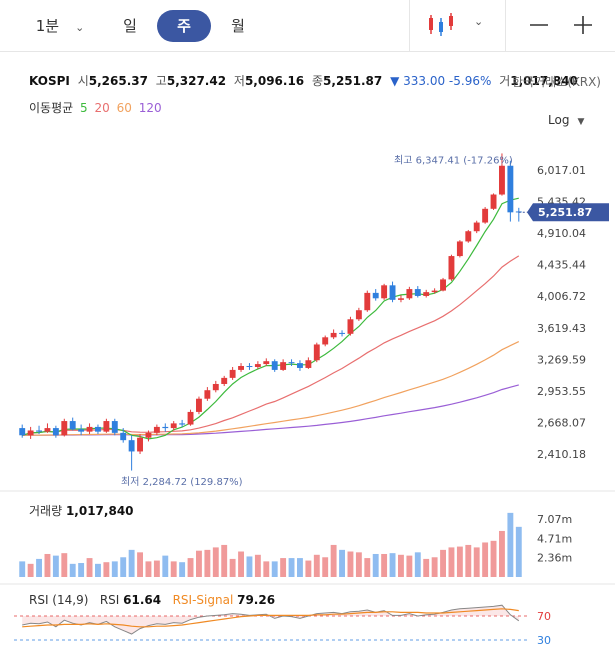 The image size is (615, 658). I want to click on volume-tick-label: 4.71m, so click(554, 538).